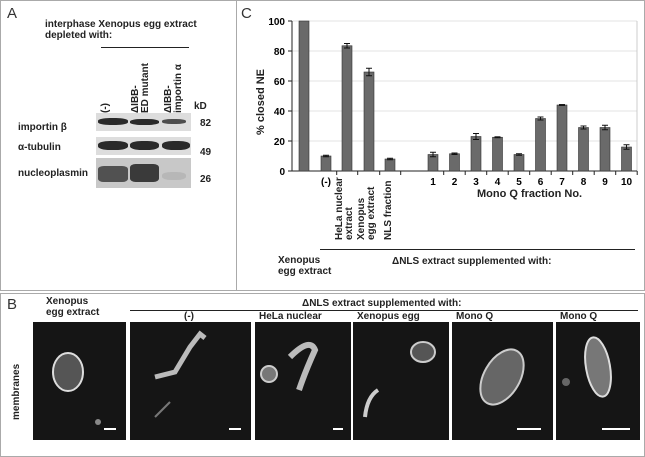 Image resolution: width=645 pixels, height=457 pixels. Describe the element at coordinates (280, 82) in the screenshot. I see `y-tick-label: 60` at that location.